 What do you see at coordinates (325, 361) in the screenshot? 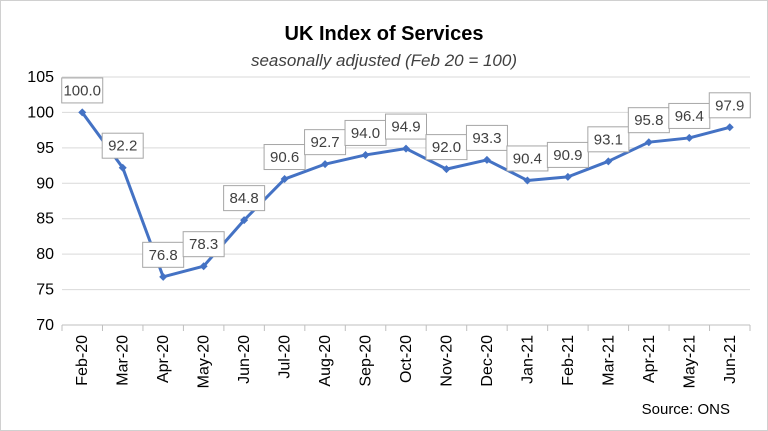
I see `x-tick-label: Aug-20` at bounding box center [325, 361].